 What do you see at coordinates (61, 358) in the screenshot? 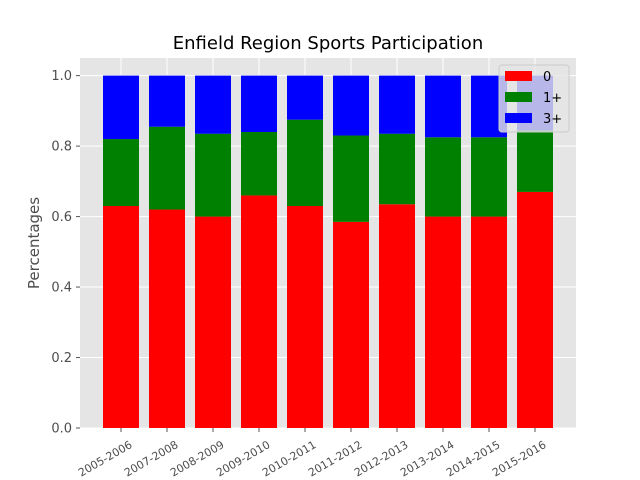
I see `y-tick-label: 0.2` at bounding box center [61, 358].